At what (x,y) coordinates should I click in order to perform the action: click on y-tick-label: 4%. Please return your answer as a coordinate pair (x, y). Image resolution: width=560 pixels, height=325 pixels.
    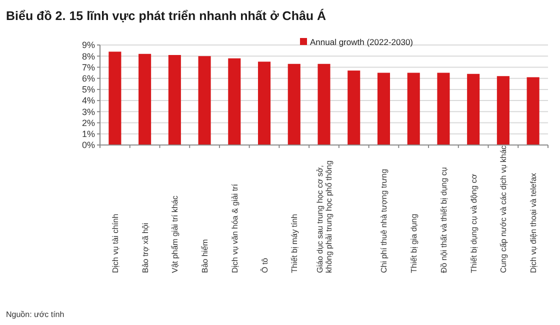
    Looking at the image, I should click on (88, 101).